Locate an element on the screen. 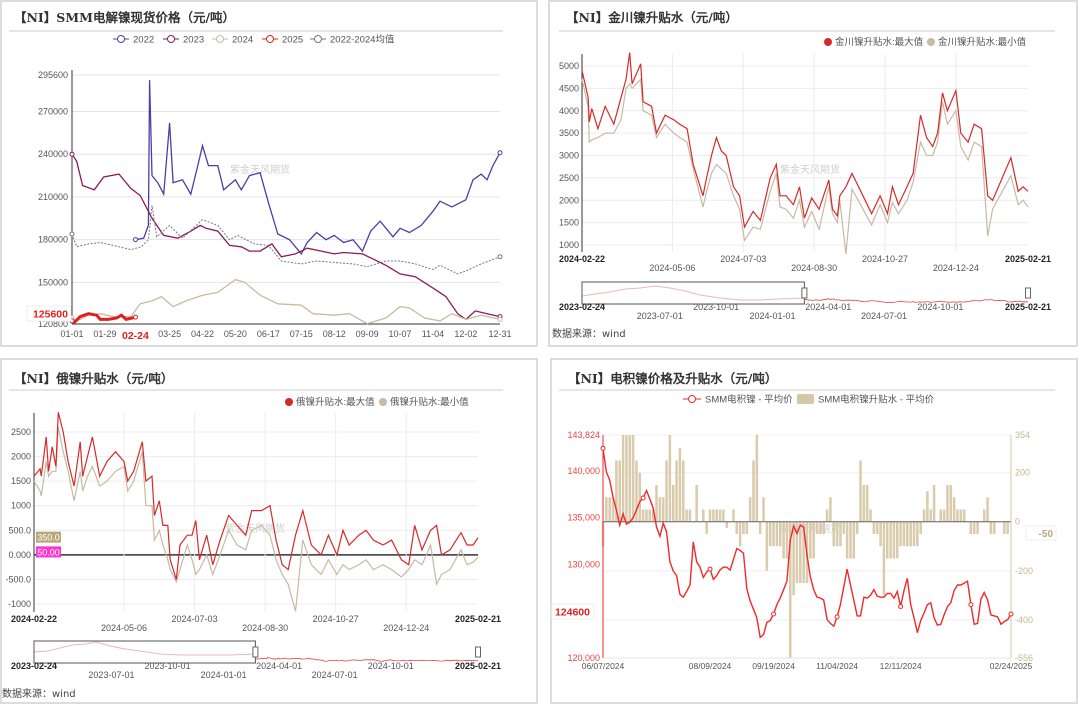  series-line-min is located at coordinates (805, 166).